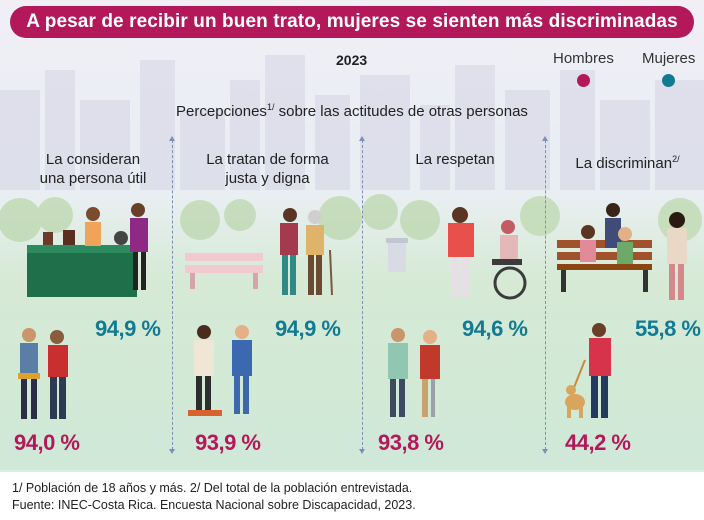 The height and width of the screenshot is (520, 704). I want to click on legend-men-dot, so click(583, 80).